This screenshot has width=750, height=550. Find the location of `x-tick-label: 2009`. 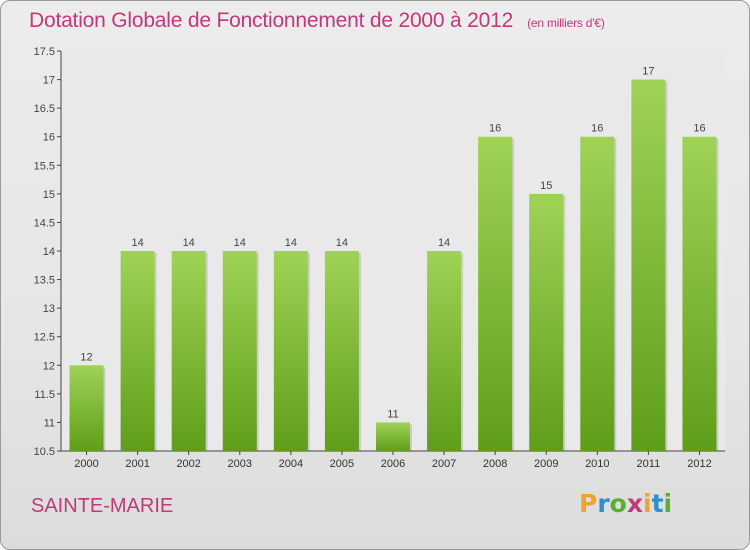

x-tick-label: 2009 is located at coordinates (546, 464).